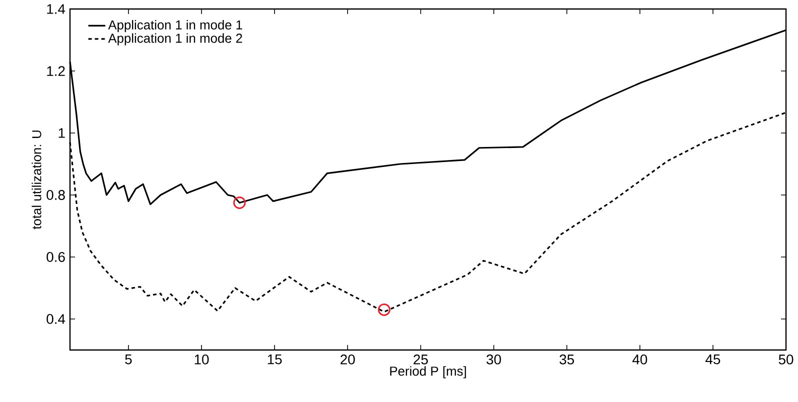 The image size is (798, 402). What do you see at coordinates (56, 71) in the screenshot?
I see `y-tick-label: 1.2` at bounding box center [56, 71].